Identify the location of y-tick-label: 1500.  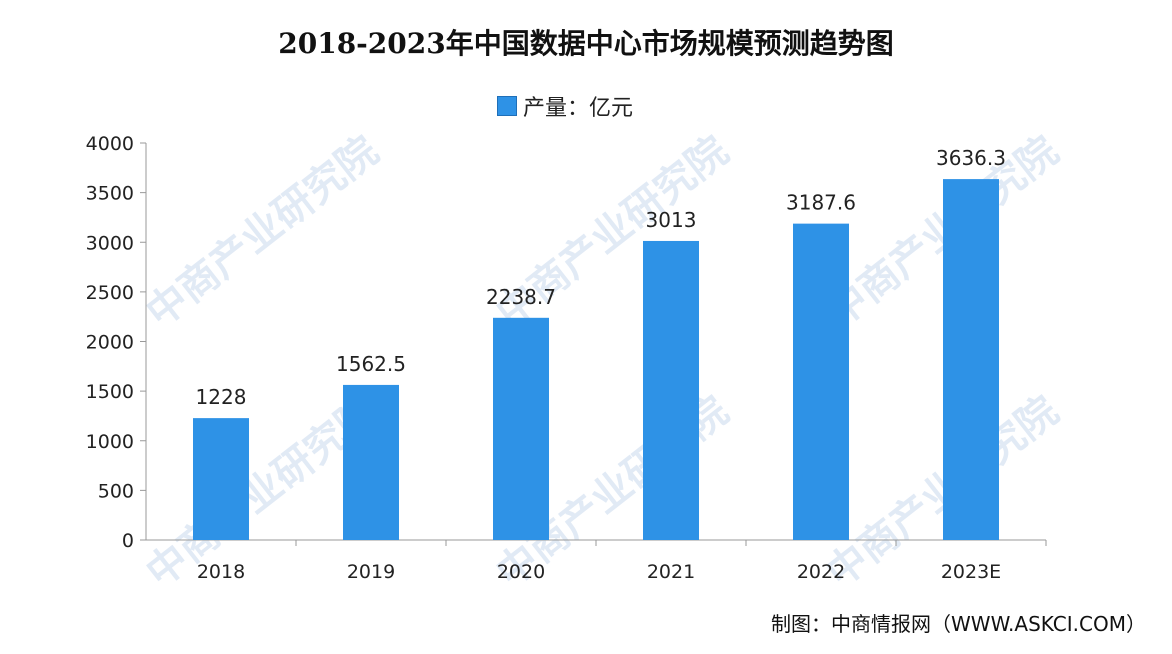
(110, 392).